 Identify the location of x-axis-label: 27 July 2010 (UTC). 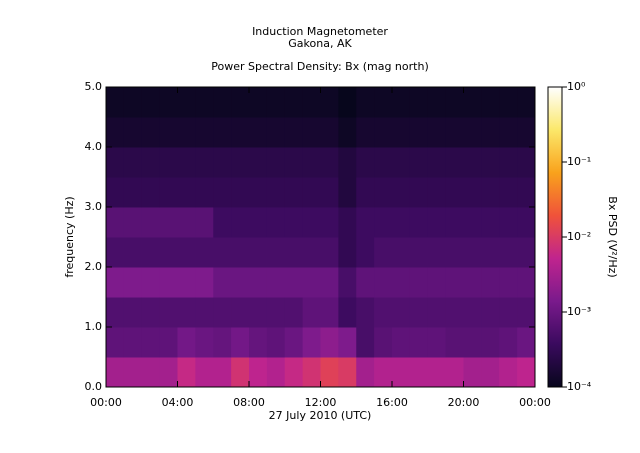
(320, 415).